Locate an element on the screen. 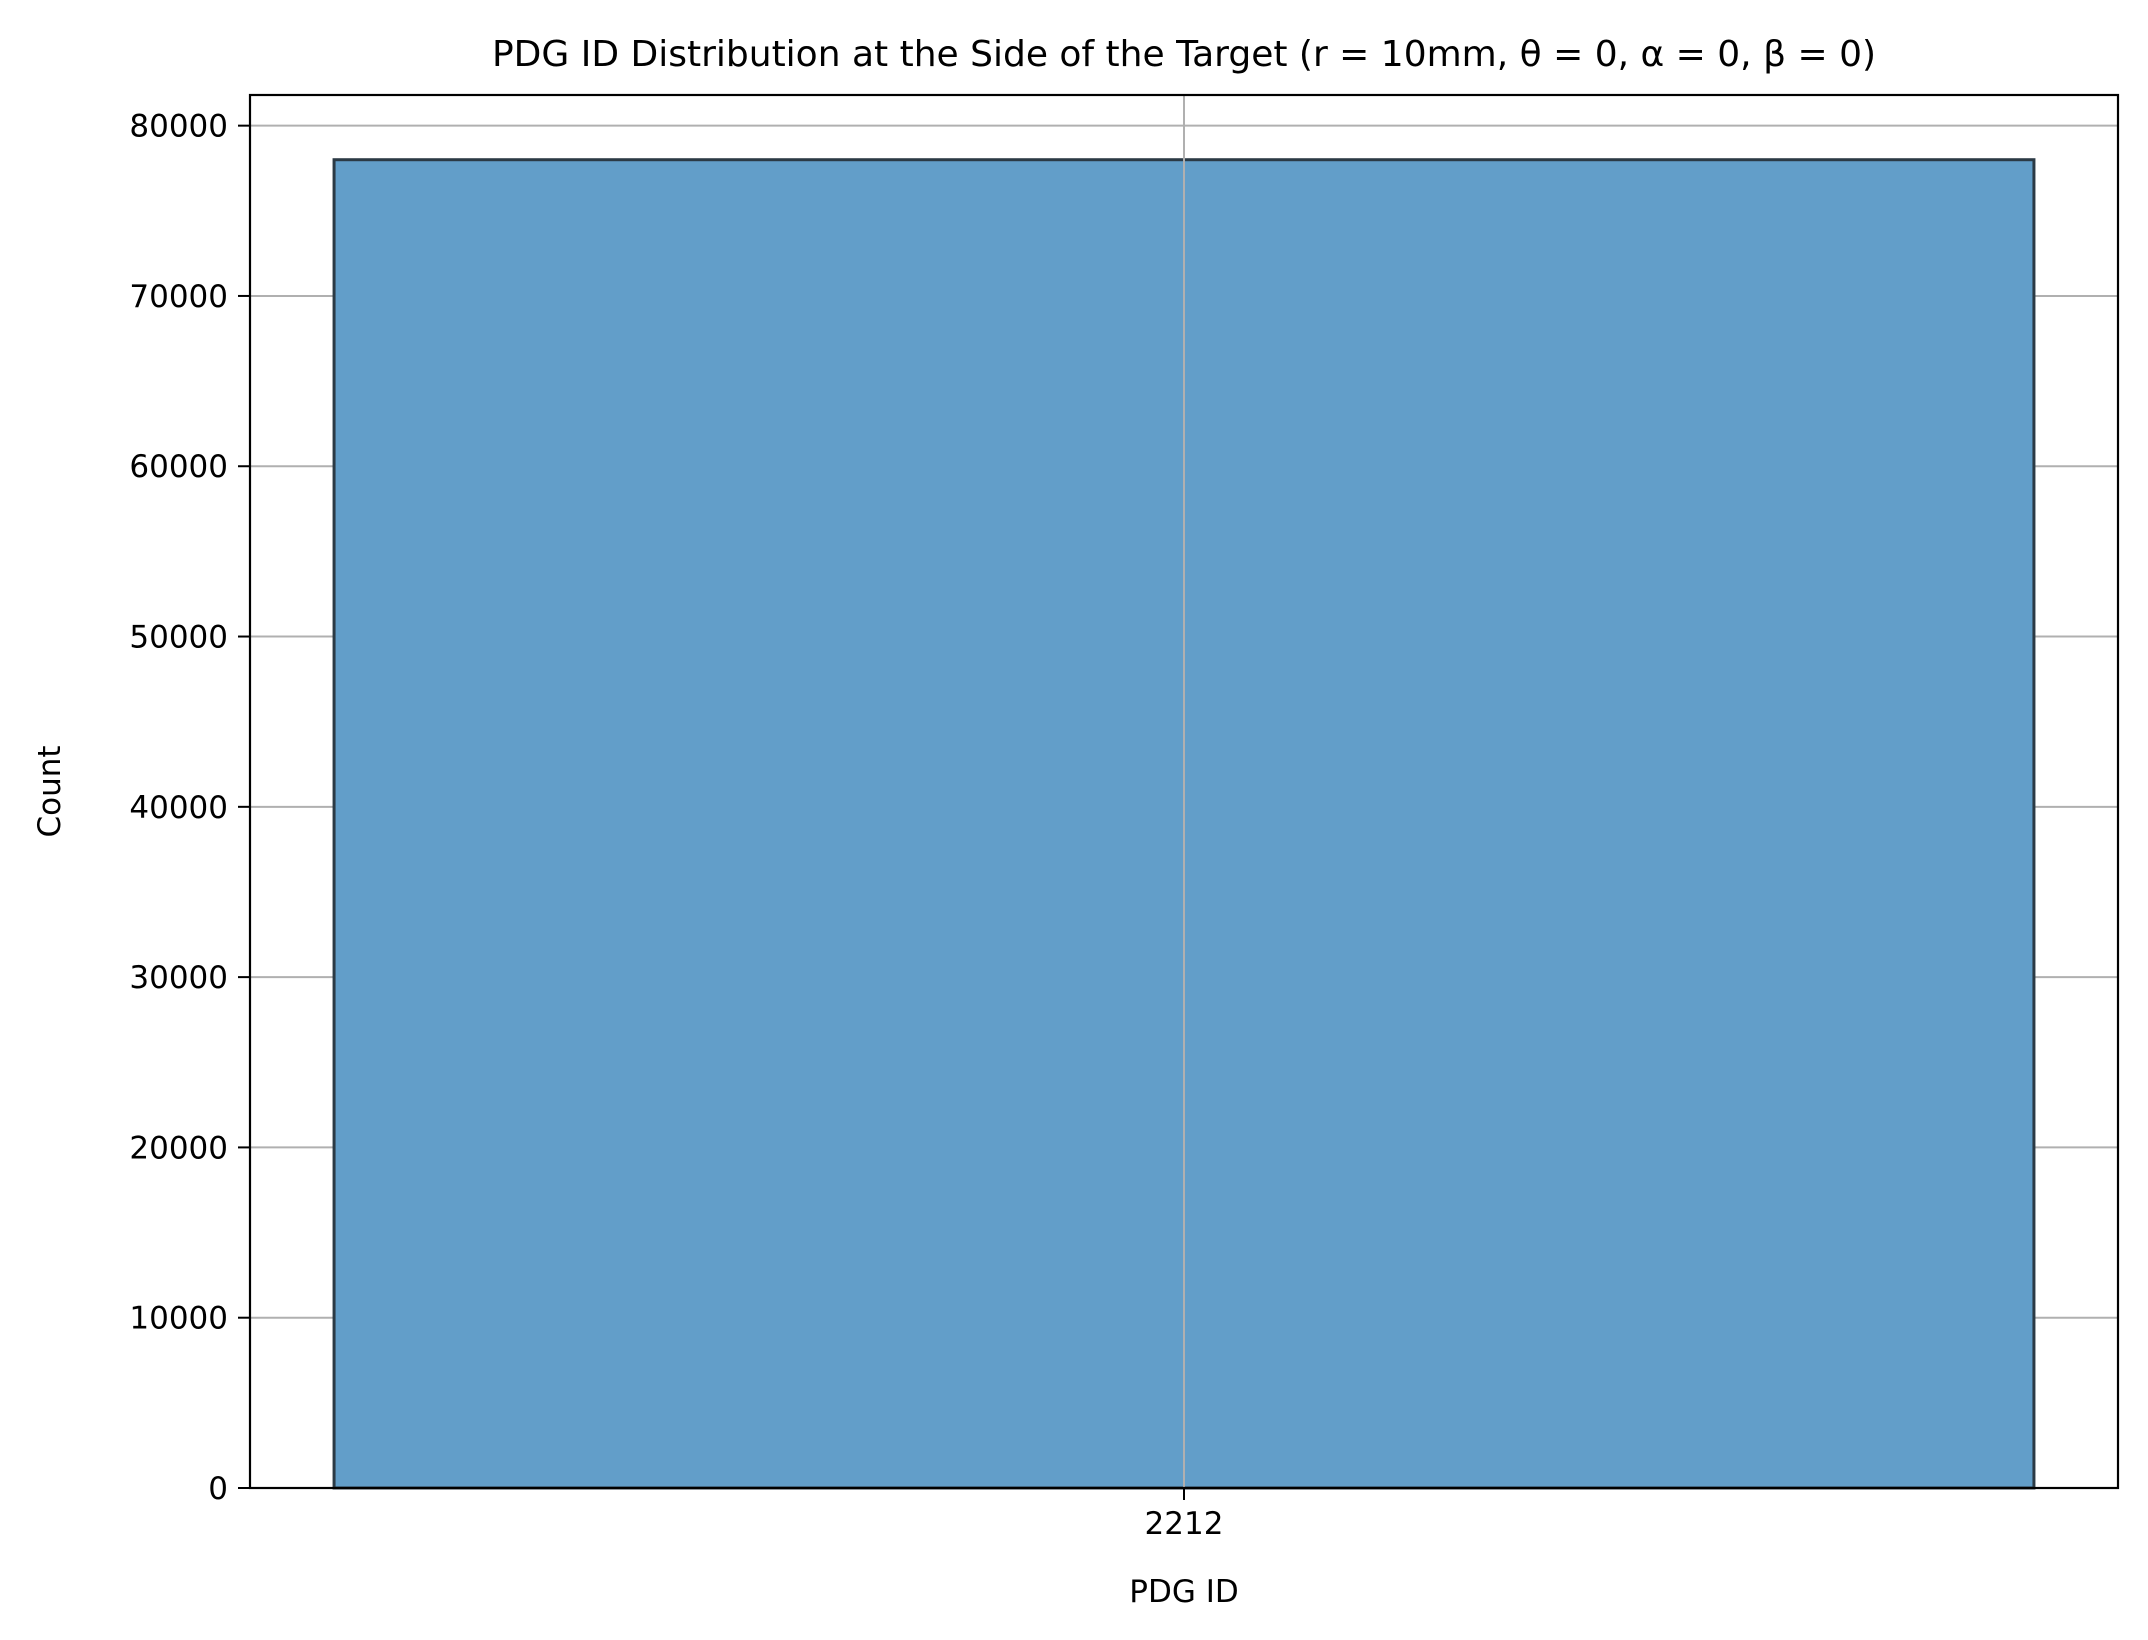  x-tick-label: 2212 is located at coordinates (1184, 1524).